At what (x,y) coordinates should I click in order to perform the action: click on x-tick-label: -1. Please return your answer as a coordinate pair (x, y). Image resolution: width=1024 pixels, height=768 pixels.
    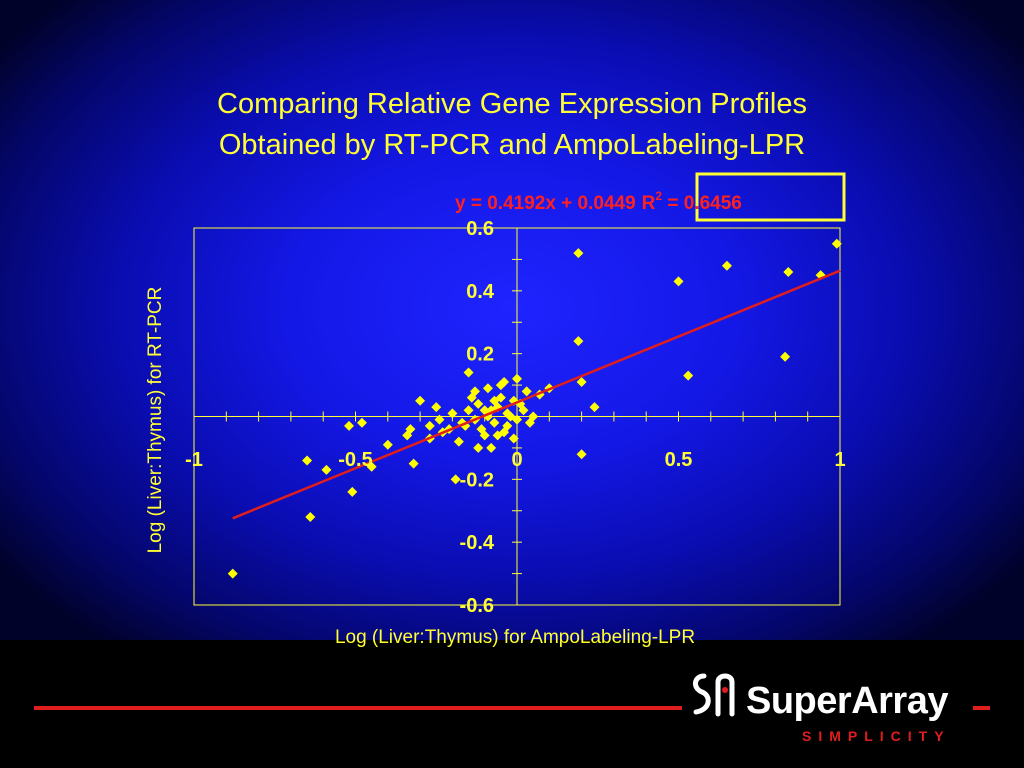
    Looking at the image, I should click on (194, 460).